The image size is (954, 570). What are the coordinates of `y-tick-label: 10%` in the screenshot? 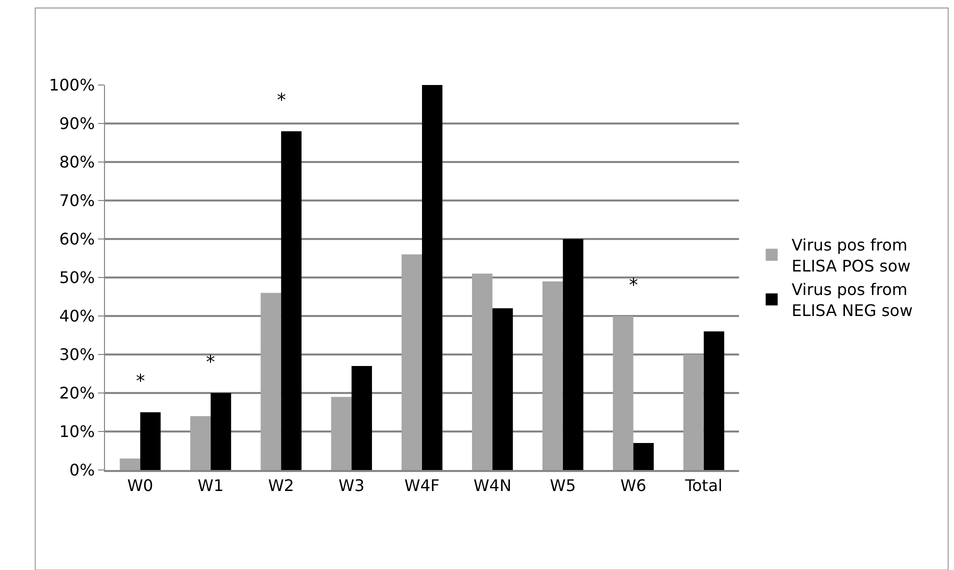 It's located at (77, 432).